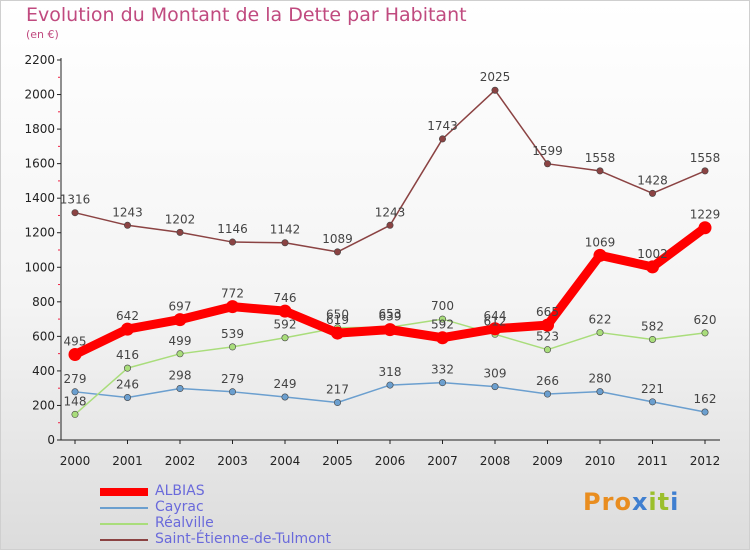 This screenshot has width=750, height=550. Describe the element at coordinates (337, 390) in the screenshot. I see `data-label: 217` at that location.